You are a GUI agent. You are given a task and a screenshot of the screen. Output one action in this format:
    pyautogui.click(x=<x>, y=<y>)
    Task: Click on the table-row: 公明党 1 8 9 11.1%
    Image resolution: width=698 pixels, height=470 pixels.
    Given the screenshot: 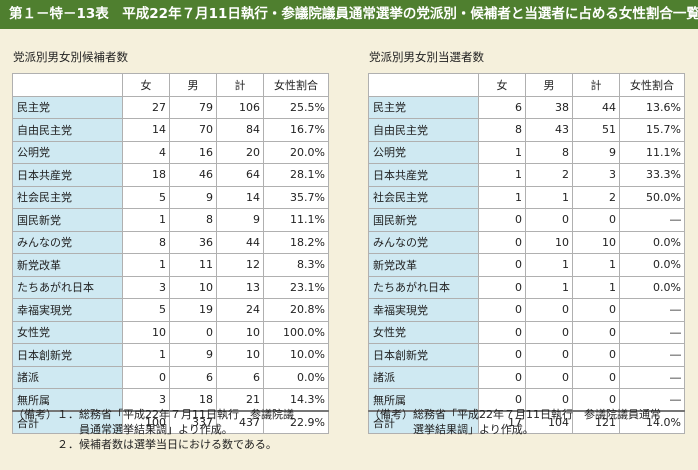 What is the action you would take?
    pyautogui.click(x=526, y=152)
    